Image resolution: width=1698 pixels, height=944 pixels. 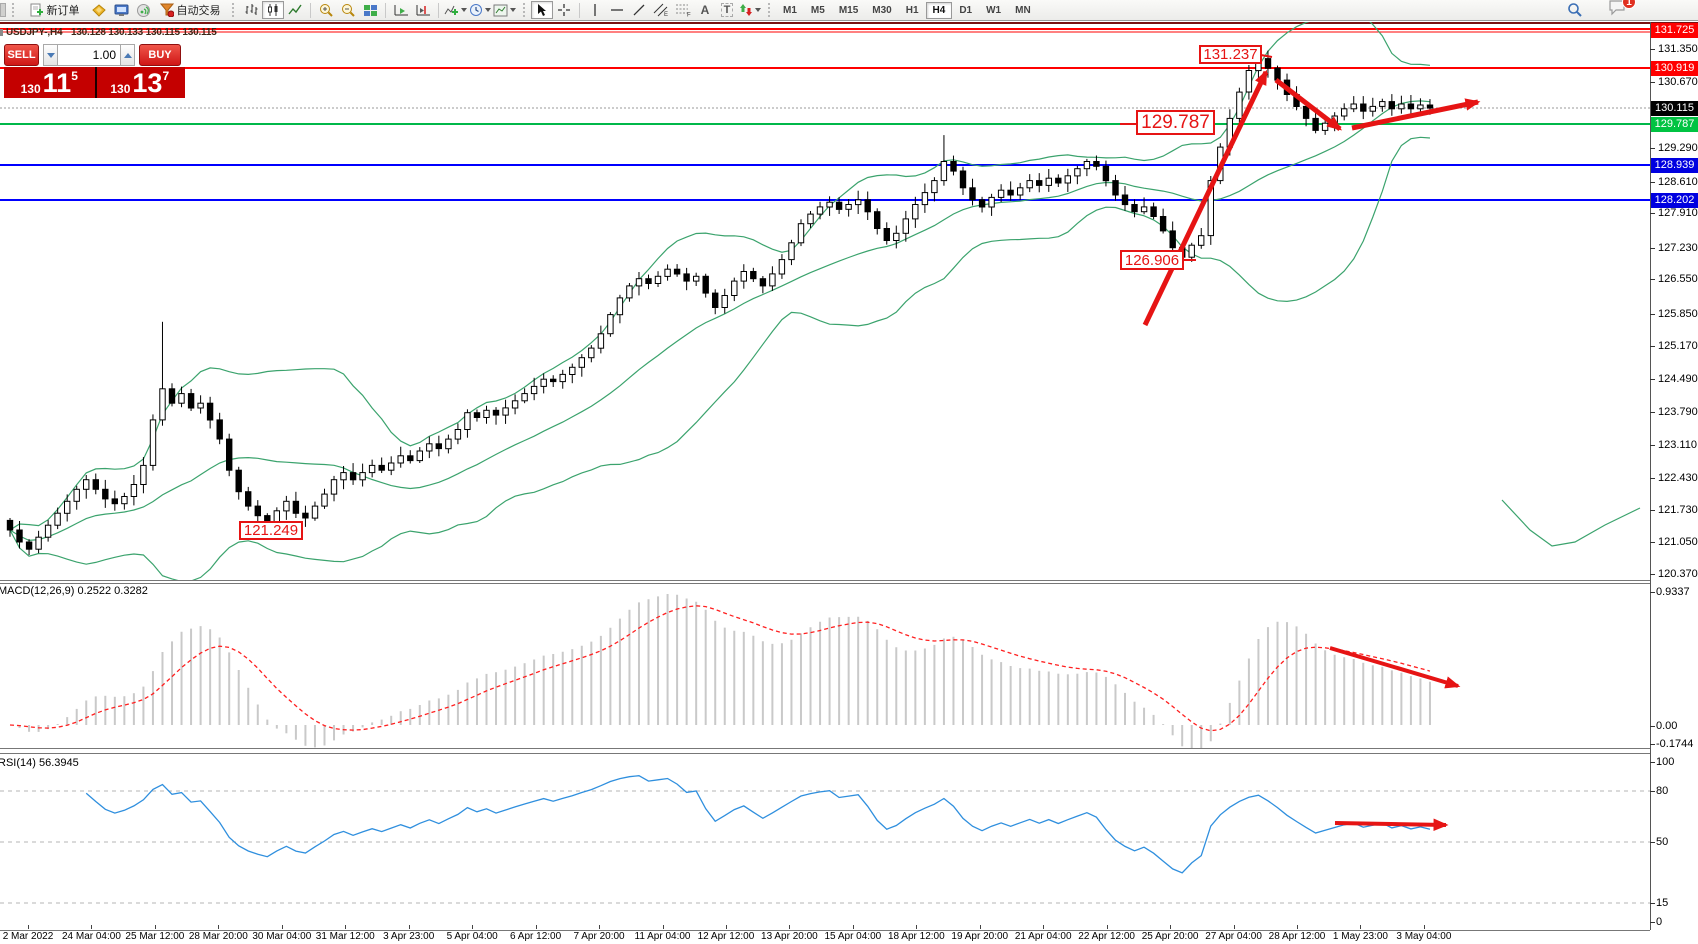 I want to click on timeframe-m1: M1, so click(x=790, y=10).